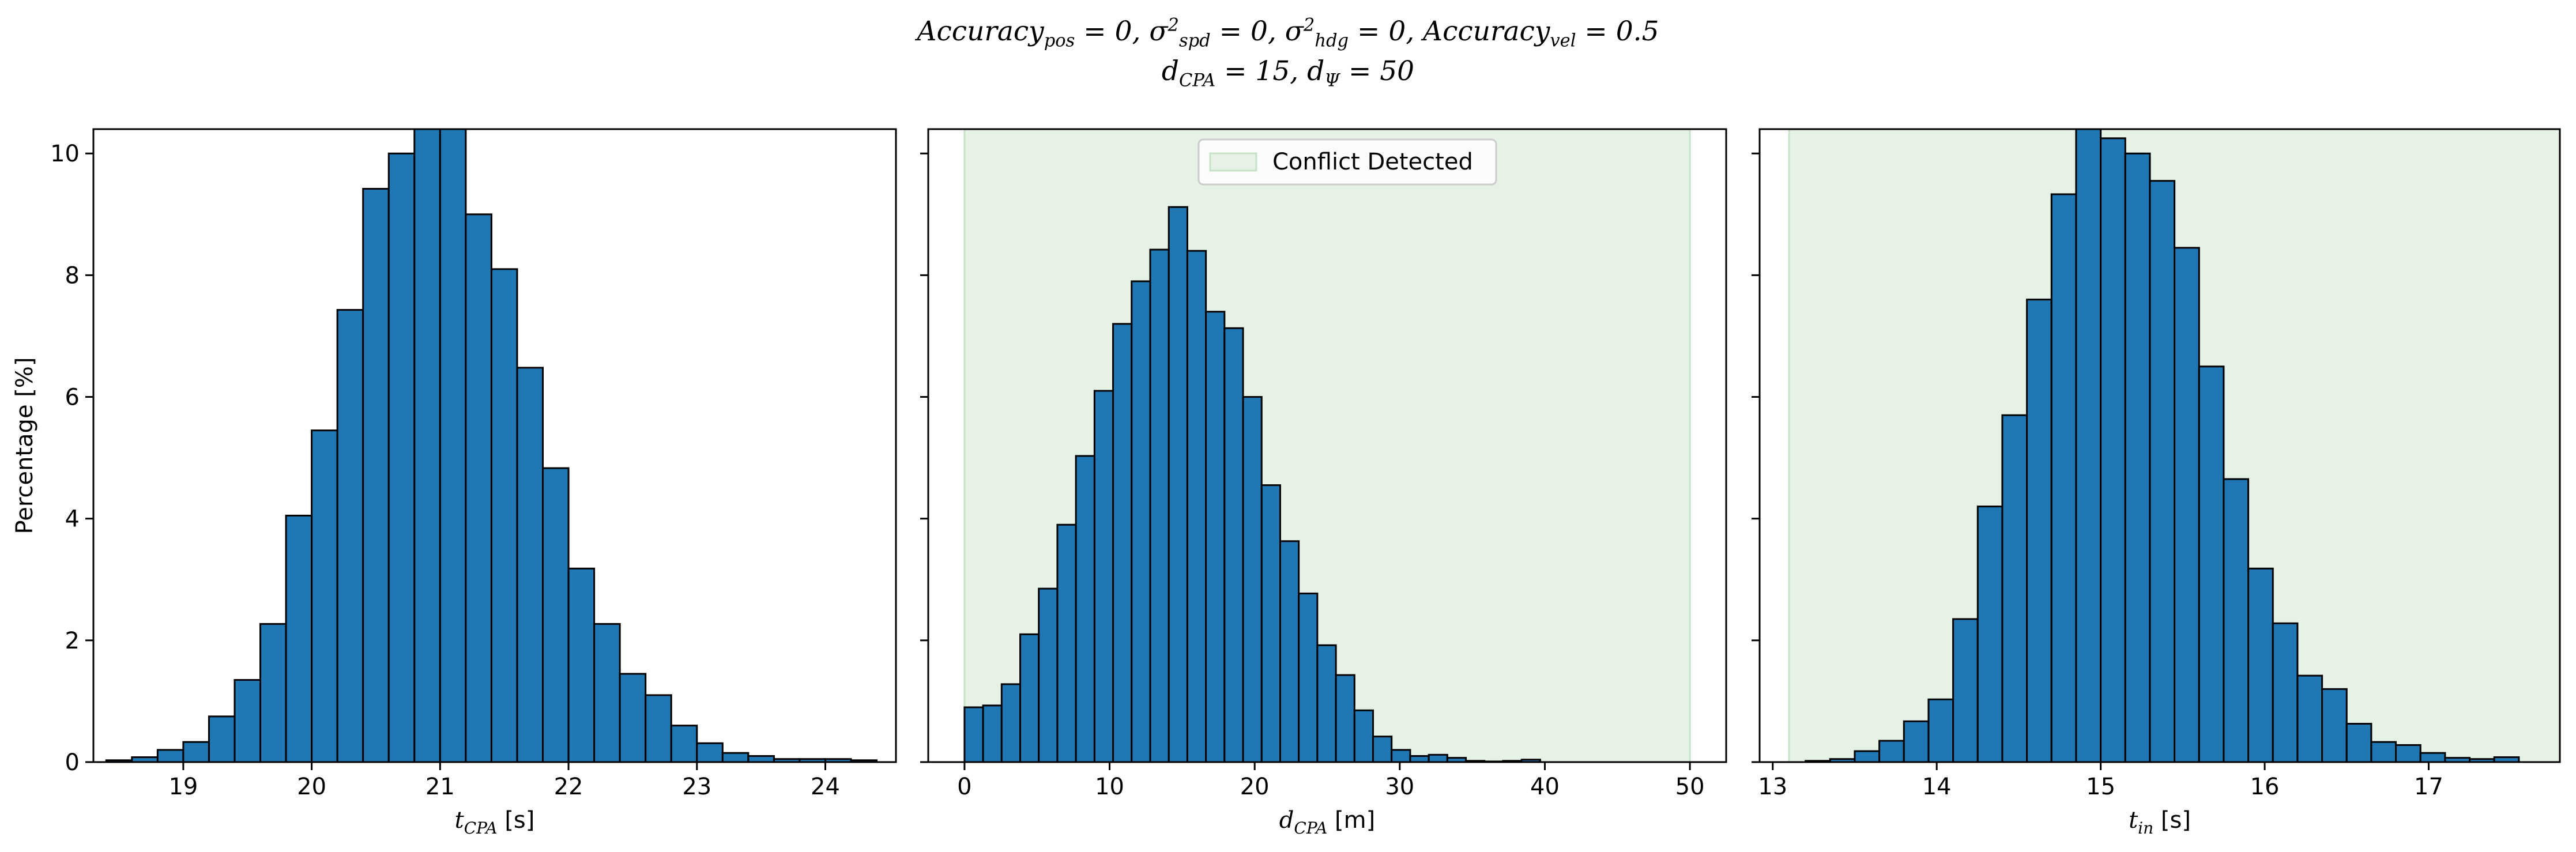 This screenshot has height=852, width=2576. I want to click on x-tick-label: 10, so click(1109, 787).